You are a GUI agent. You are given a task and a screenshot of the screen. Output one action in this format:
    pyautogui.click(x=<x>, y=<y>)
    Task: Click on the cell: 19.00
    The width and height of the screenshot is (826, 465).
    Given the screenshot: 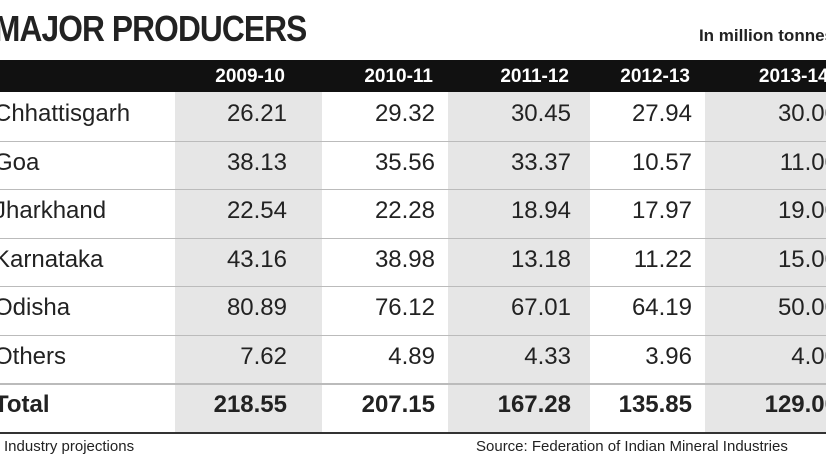 What is the action you would take?
    pyautogui.click(x=801, y=210)
    